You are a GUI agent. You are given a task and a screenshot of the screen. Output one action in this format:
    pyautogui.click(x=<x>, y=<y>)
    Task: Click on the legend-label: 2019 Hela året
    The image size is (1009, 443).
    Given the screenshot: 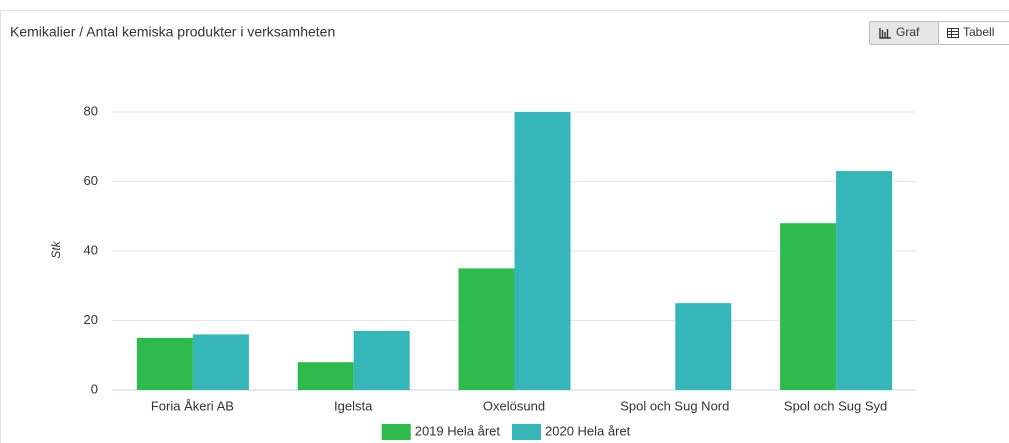 What is the action you would take?
    pyautogui.click(x=458, y=430)
    